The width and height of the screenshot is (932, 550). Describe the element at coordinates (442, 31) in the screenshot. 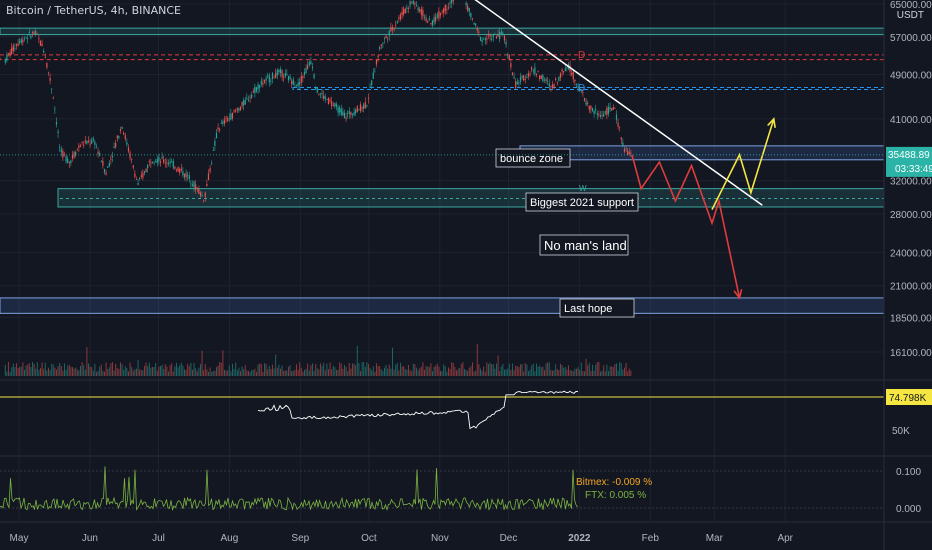

I see `price-zone` at that location.